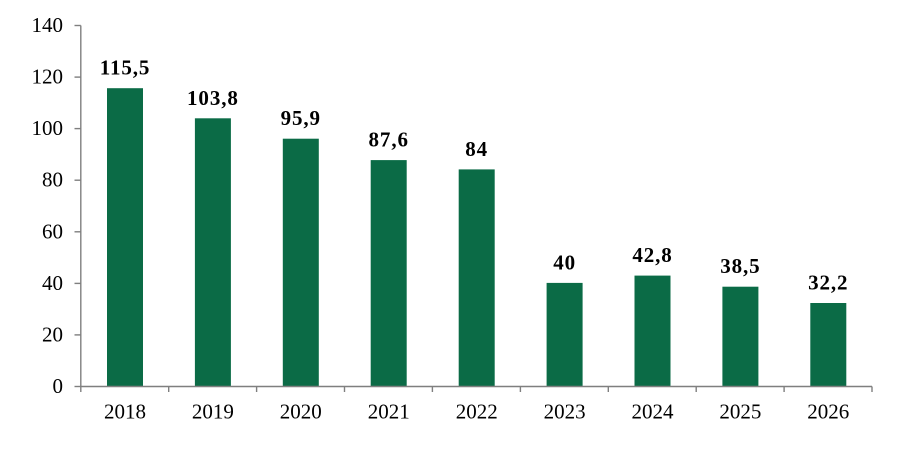 This screenshot has height=459, width=903. What do you see at coordinates (653, 411) in the screenshot?
I see `svg-text: 2024` at bounding box center [653, 411].